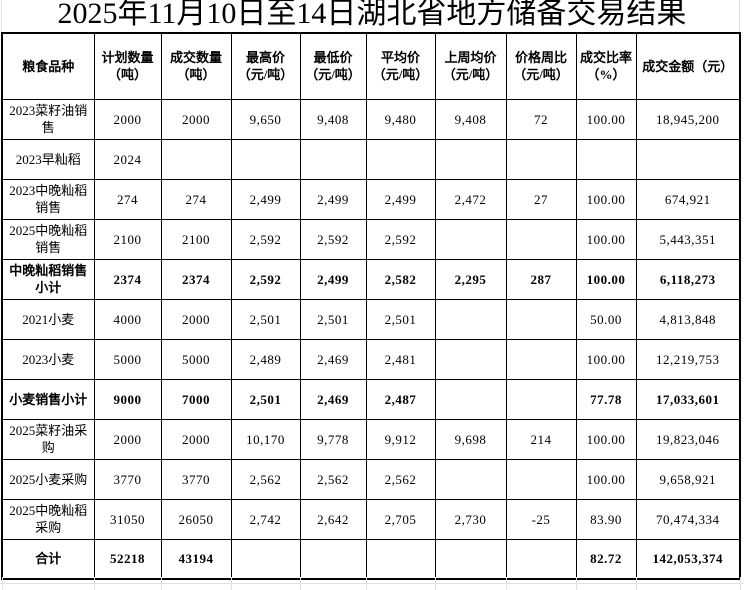 This screenshot has width=744, height=590. I want to click on cell: 2,469, so click(333, 399).